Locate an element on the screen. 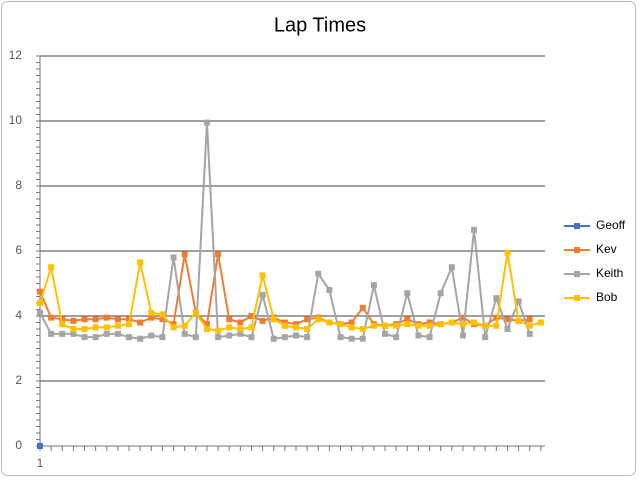  y-tick-label: 0 is located at coordinates (18, 445).